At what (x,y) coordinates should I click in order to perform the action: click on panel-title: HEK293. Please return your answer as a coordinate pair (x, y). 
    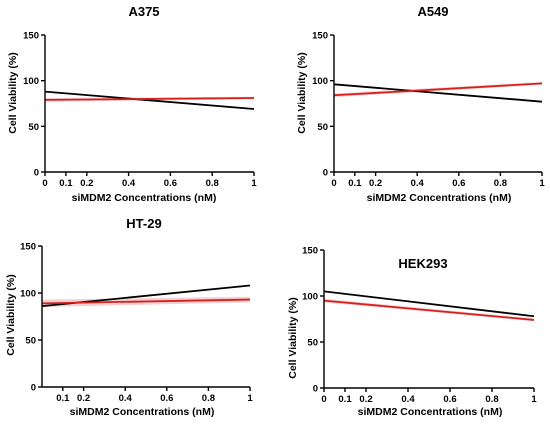
    Looking at the image, I should click on (422, 263).